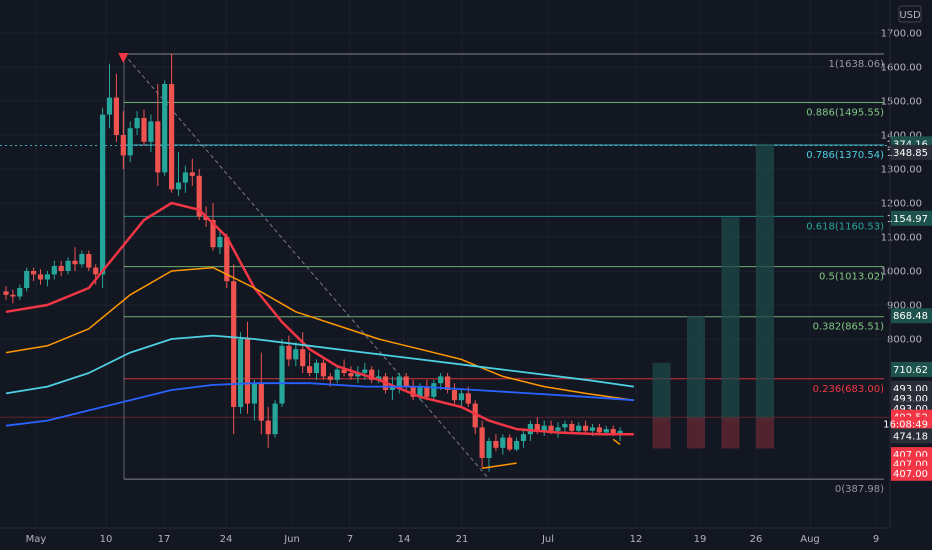 Image resolution: width=932 pixels, height=550 pixels. Describe the element at coordinates (713, 296) in the screenshot. I see `projection-bars` at that location.